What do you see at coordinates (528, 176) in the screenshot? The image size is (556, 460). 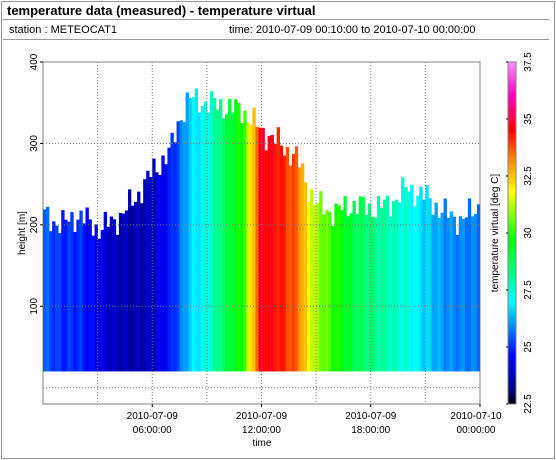 I see `colorbar-tick-label: 32.5` at bounding box center [528, 176].